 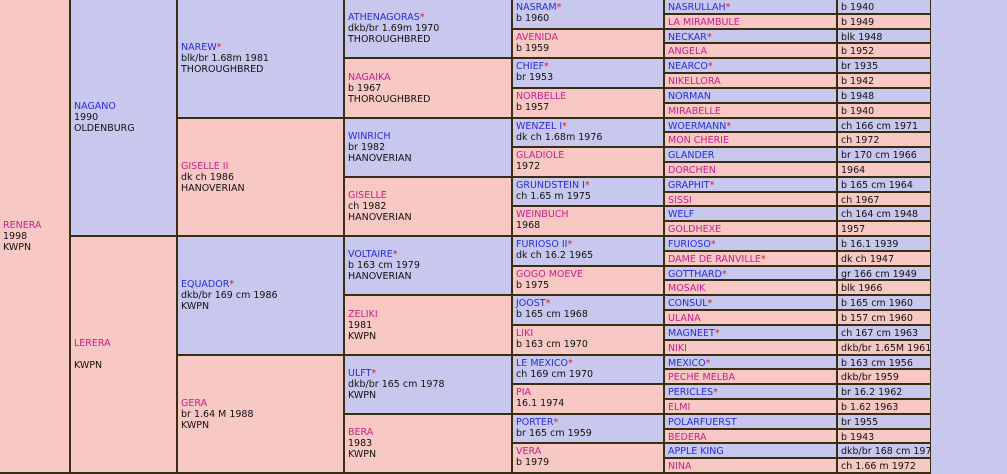 What do you see at coordinates (750, 200) in the screenshot?
I see `horse-link-sissi: SISSI` at bounding box center [750, 200].